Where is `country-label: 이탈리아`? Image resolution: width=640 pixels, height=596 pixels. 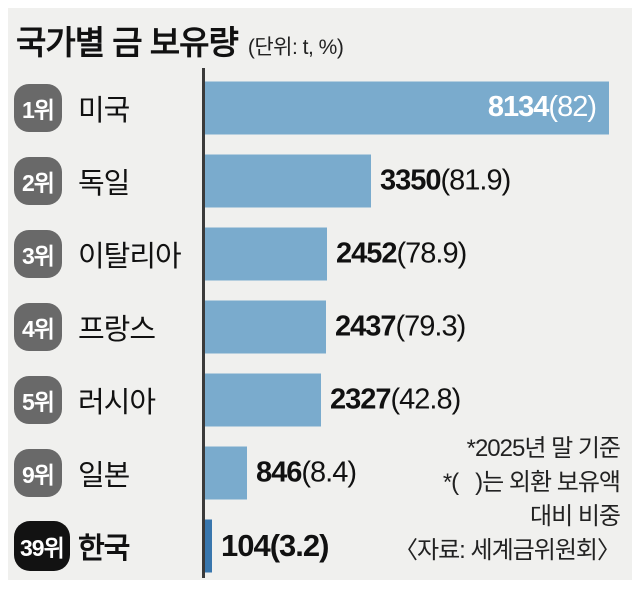 country-label: 이탈리아 is located at coordinates (130, 256).